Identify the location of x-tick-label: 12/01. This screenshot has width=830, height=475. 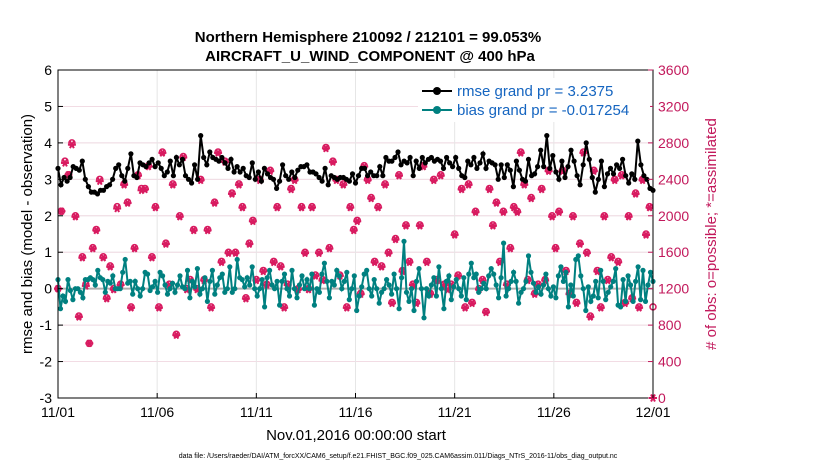
(652, 412).